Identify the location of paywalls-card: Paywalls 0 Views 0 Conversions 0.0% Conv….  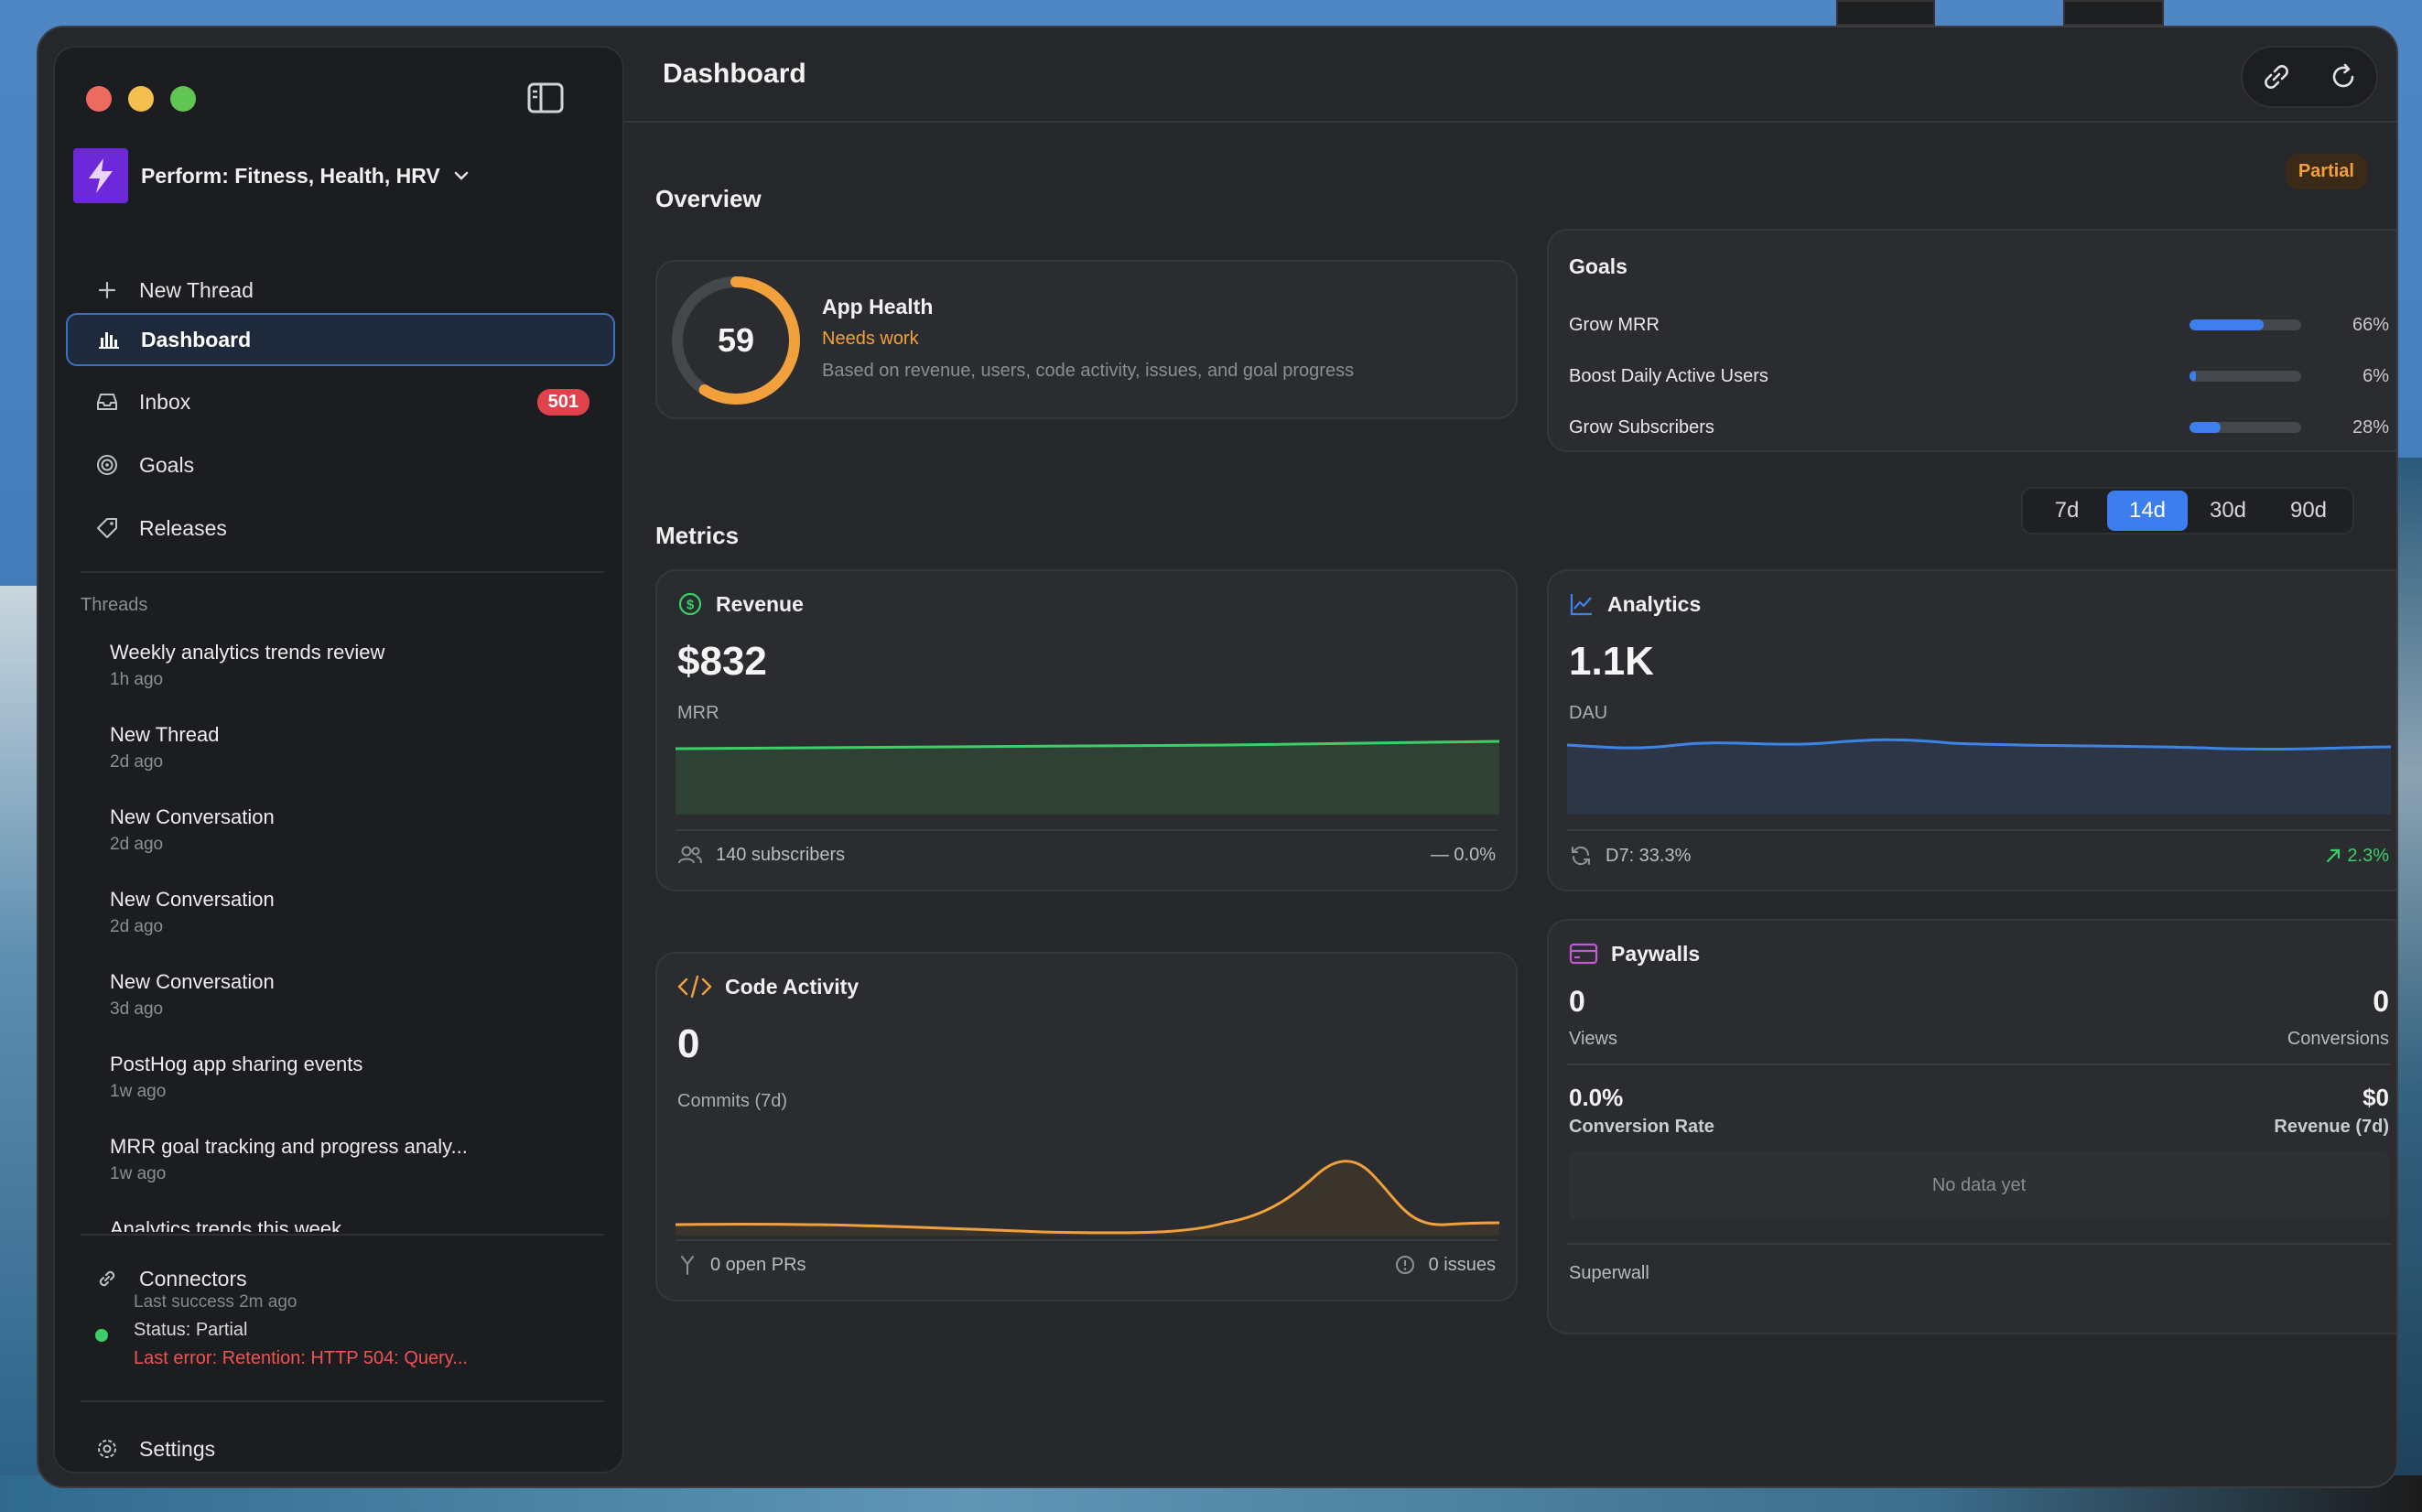
(1972, 1126).